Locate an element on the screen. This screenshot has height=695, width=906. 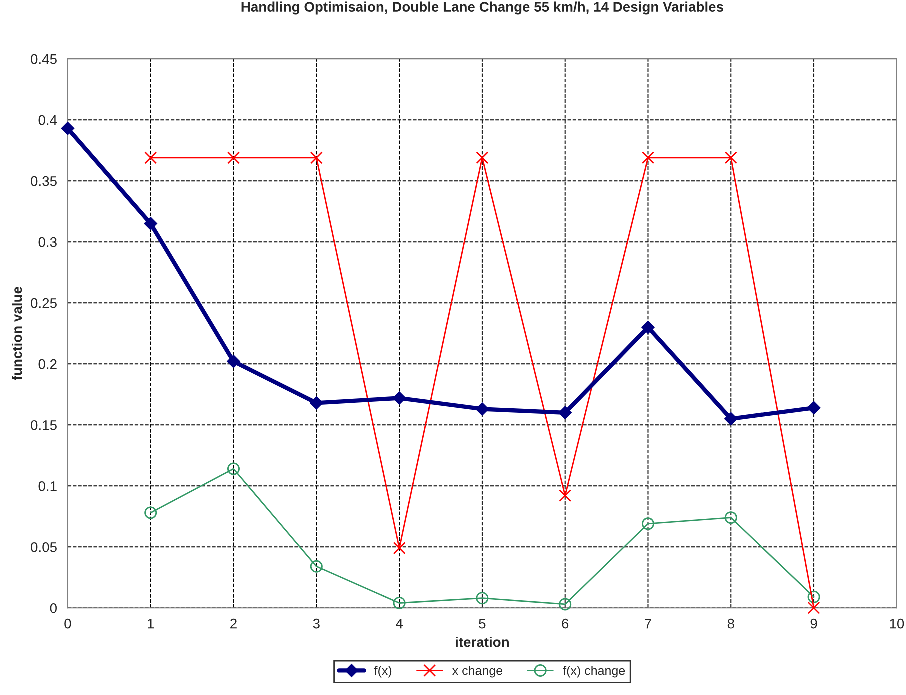
y-tick-label: 0 is located at coordinates (53, 608).